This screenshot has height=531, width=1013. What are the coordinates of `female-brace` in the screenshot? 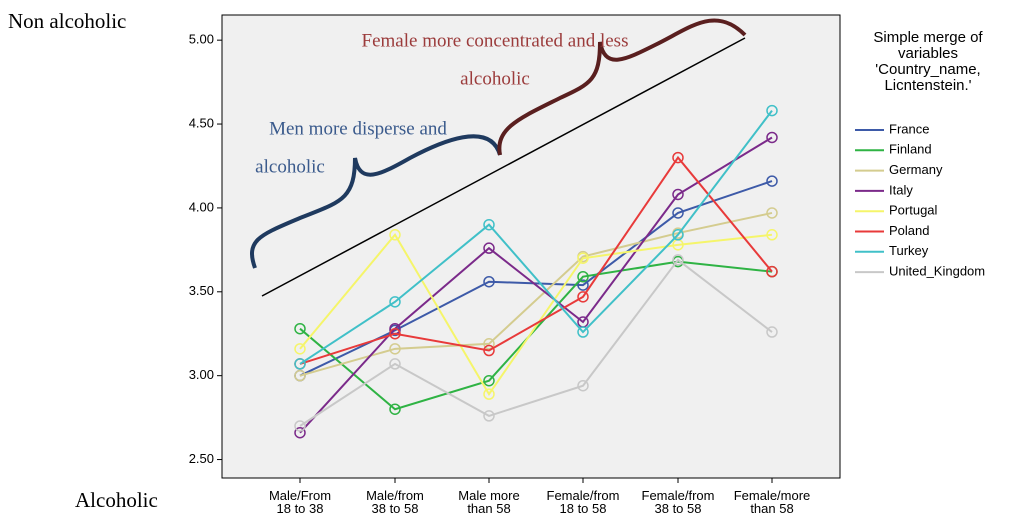 It's located at (622, 87).